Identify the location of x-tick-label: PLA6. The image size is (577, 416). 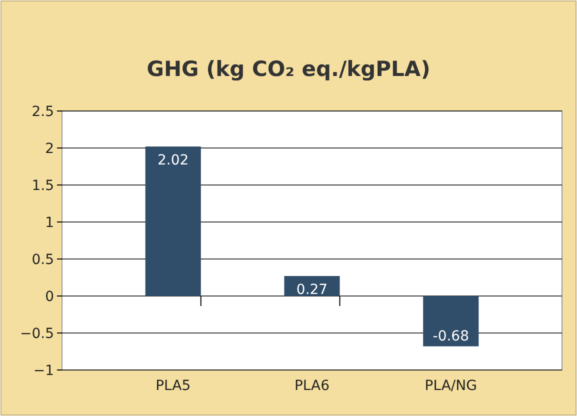
(312, 386).